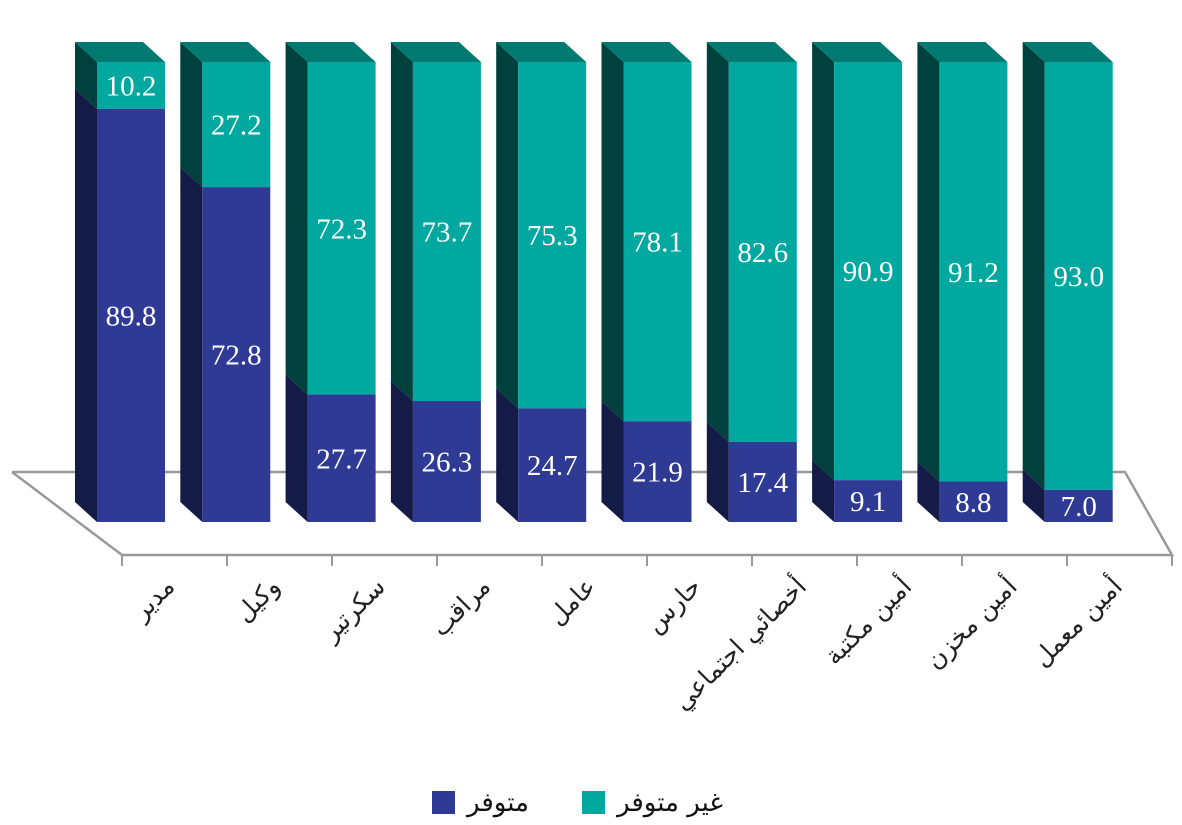 The width and height of the screenshot is (1182, 825). I want to click on value-label-unavailable: 91.2, so click(973, 273).